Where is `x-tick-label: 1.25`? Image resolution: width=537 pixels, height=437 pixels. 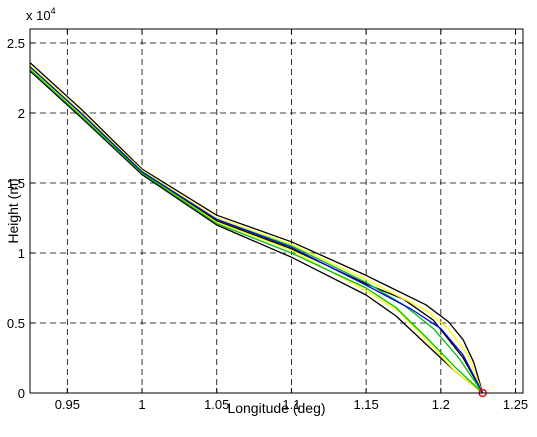 x-tick-label: 1.25 is located at coordinates (515, 404).